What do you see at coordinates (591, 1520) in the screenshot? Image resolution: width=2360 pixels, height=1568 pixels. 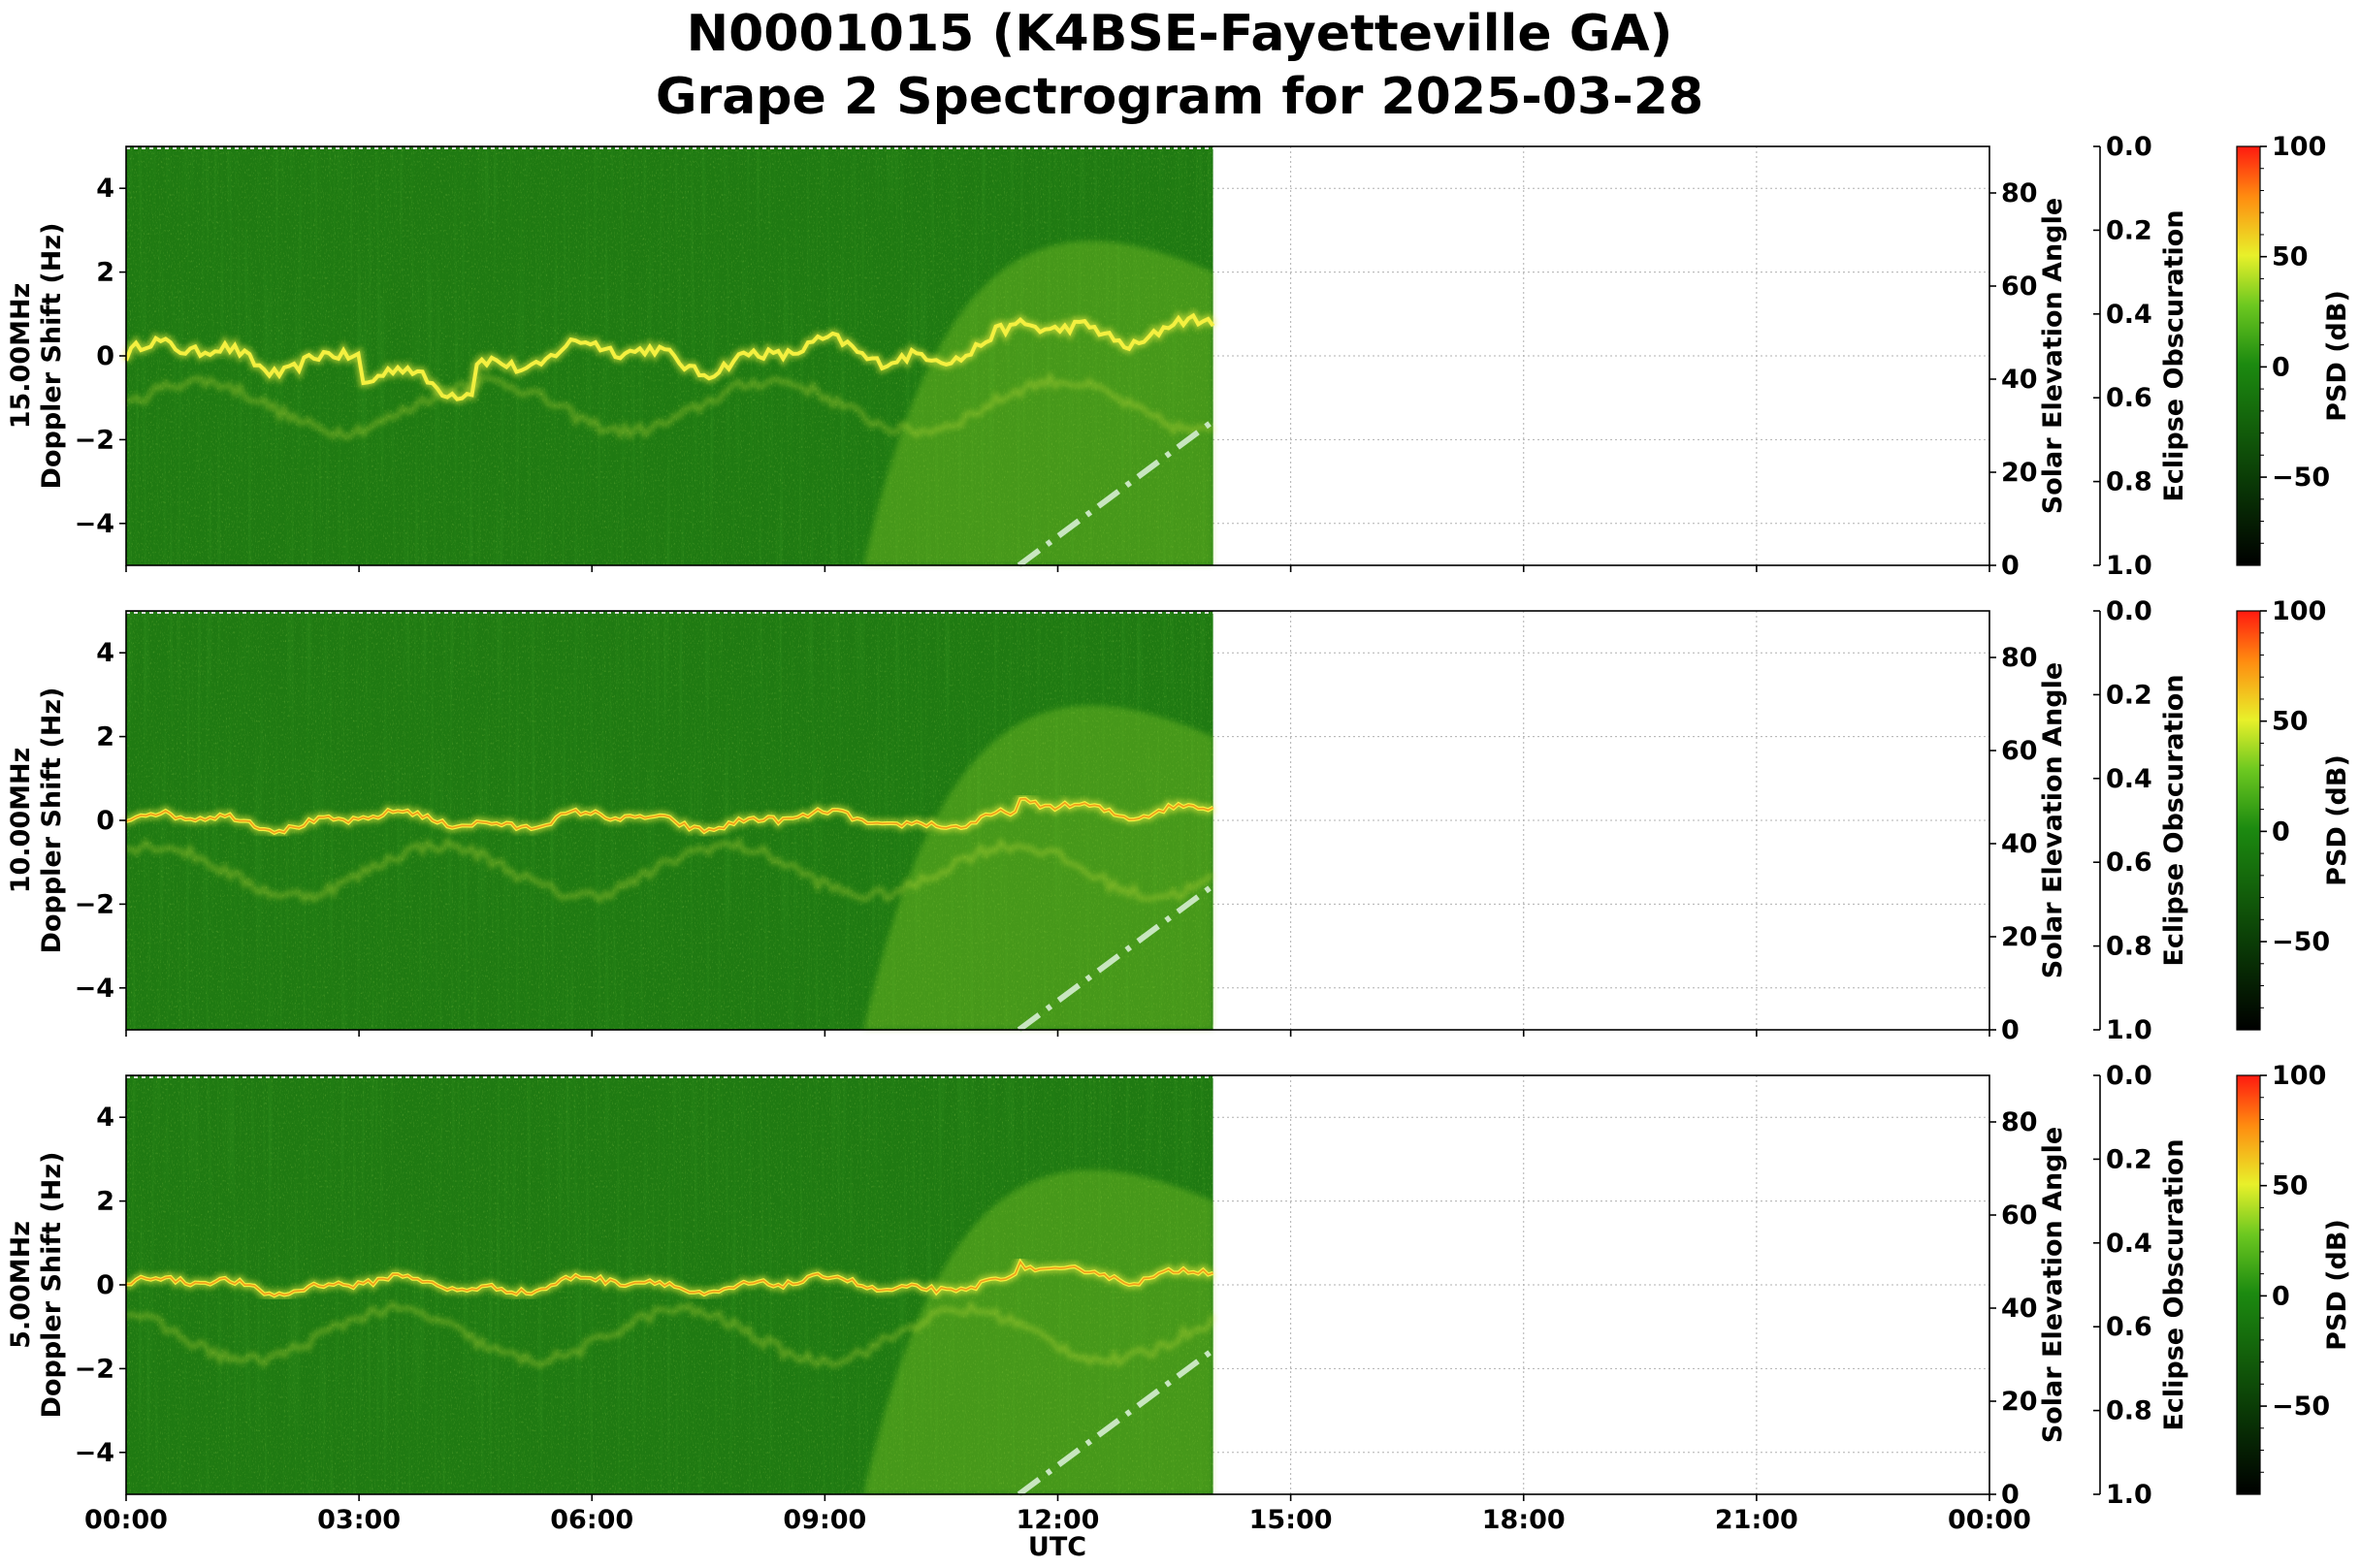 I see `x-tick-label: 06:00` at bounding box center [591, 1520].